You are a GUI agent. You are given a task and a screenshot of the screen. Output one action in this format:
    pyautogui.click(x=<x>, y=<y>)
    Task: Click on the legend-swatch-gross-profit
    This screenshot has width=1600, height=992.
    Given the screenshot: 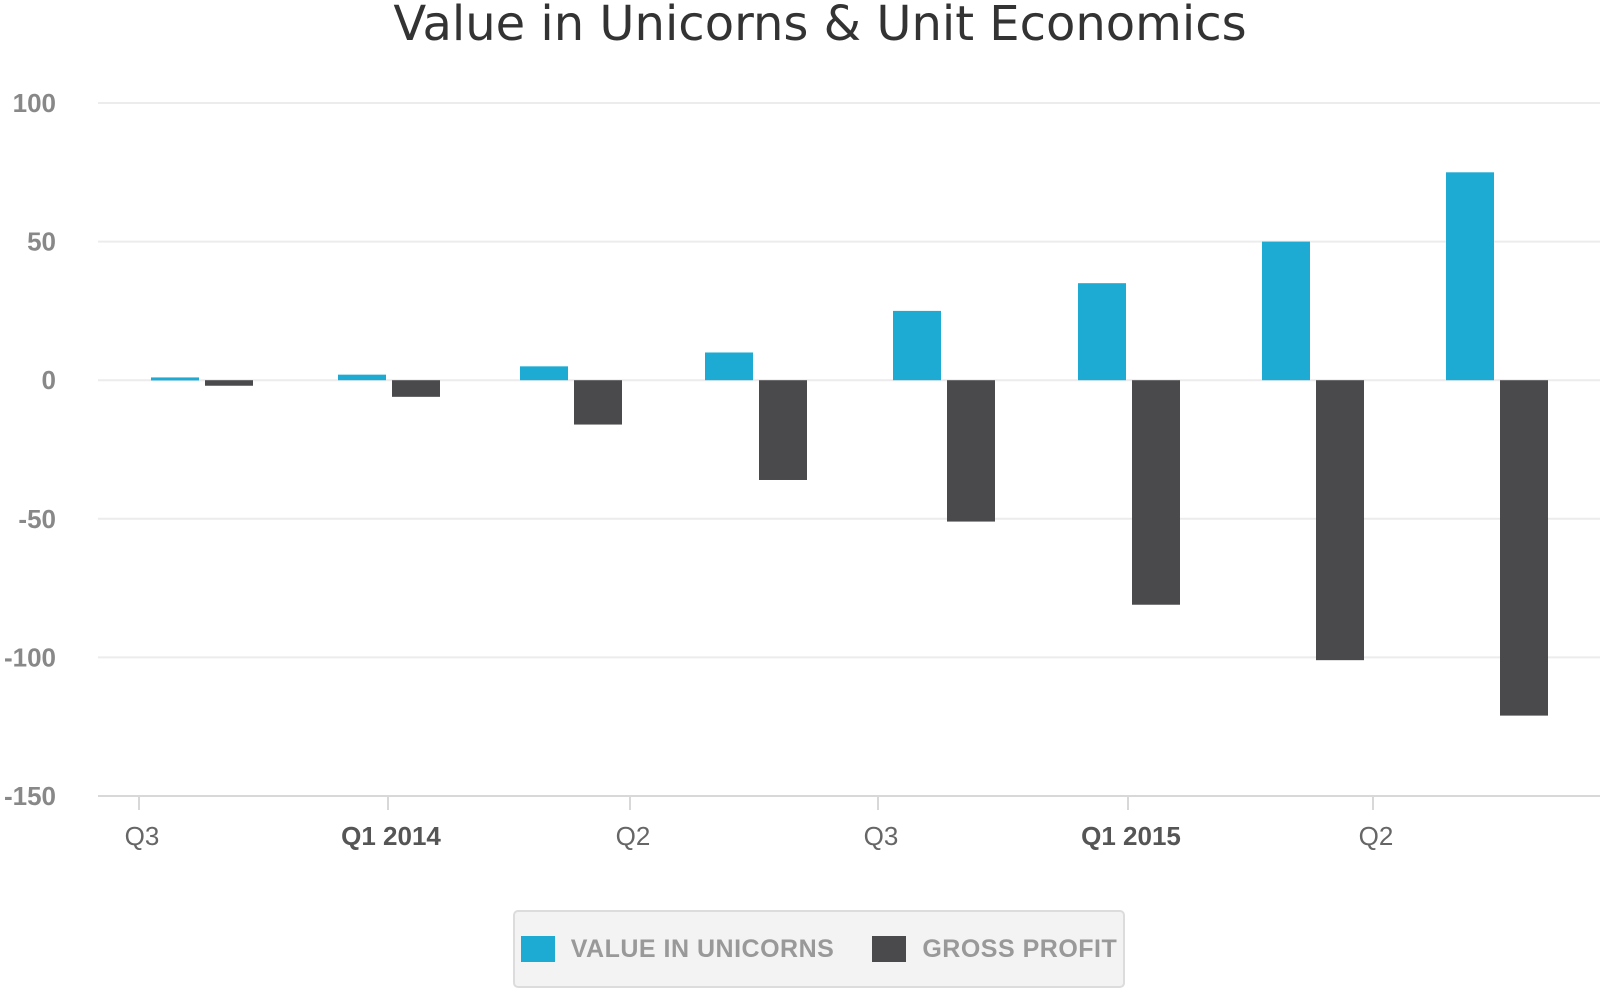 What is the action you would take?
    pyautogui.click(x=889, y=949)
    